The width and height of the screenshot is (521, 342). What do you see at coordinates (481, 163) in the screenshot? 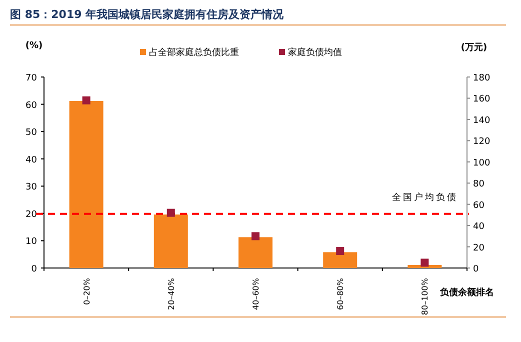
I see `y2-tick-label: 100` at bounding box center [481, 163].